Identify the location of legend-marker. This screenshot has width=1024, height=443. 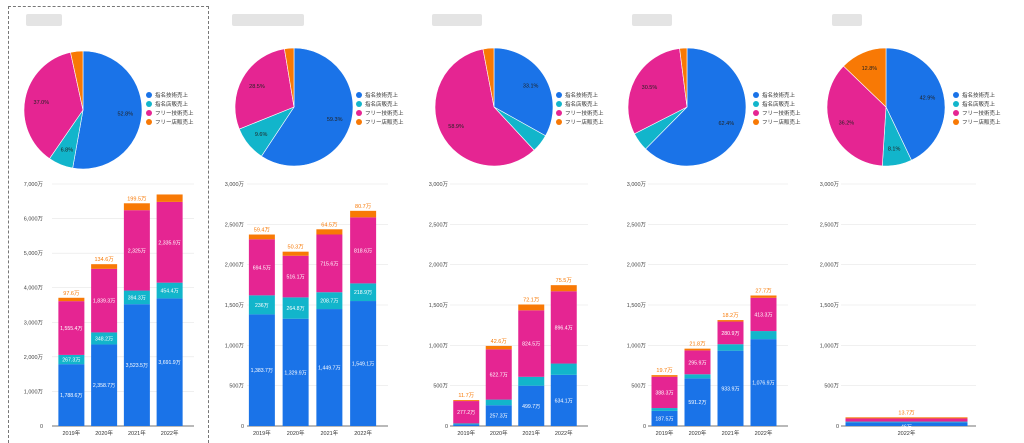
(956, 122).